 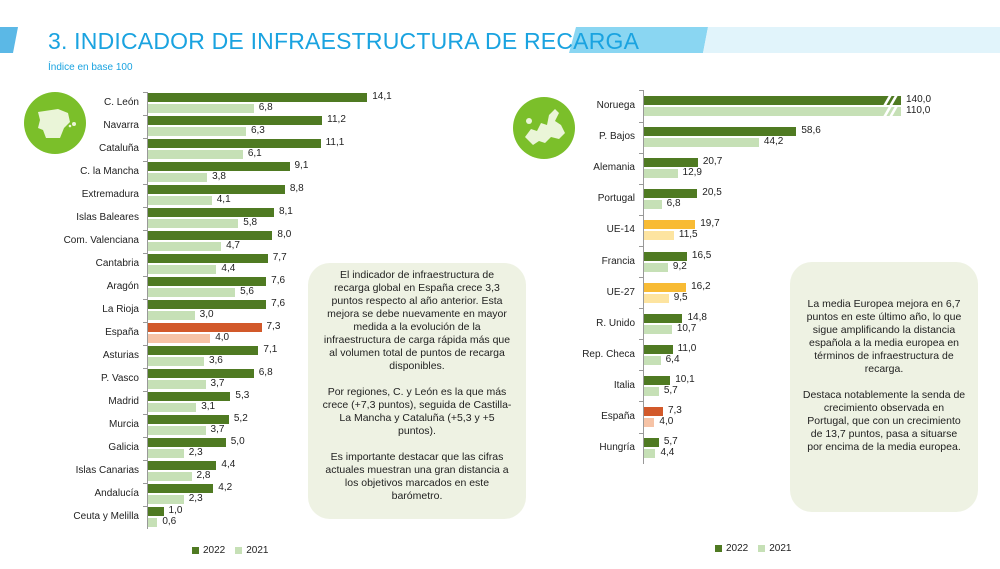 What do you see at coordinates (285, 211) in the screenshot?
I see `data-label-2022: 8,1` at bounding box center [285, 211].